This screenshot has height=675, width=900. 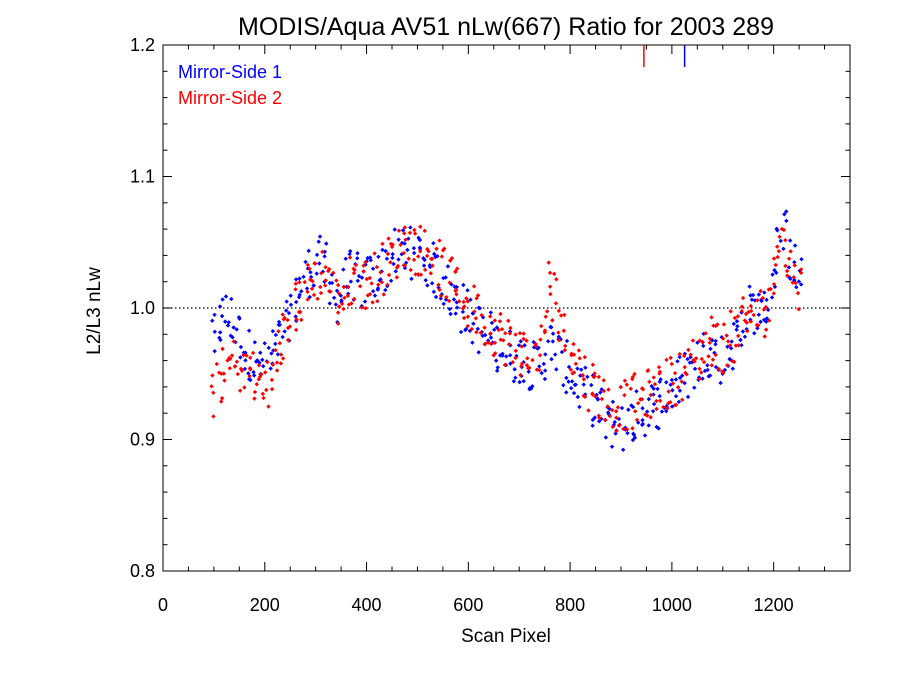 What do you see at coordinates (142, 177) in the screenshot?
I see `y-tick-label: 1.1` at bounding box center [142, 177].